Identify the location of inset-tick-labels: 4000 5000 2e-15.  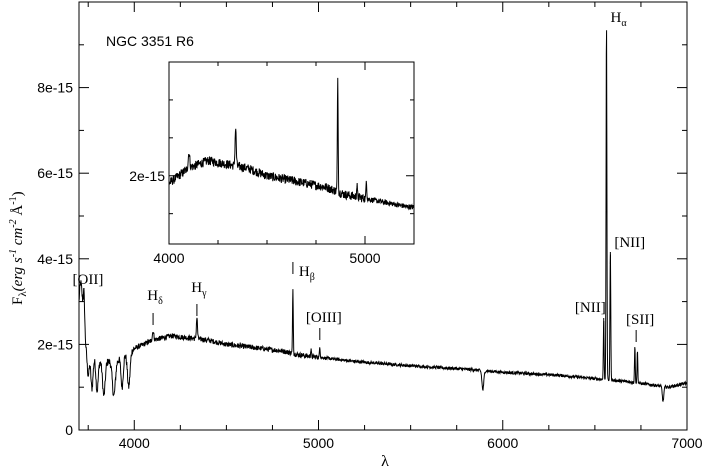
(255, 217).